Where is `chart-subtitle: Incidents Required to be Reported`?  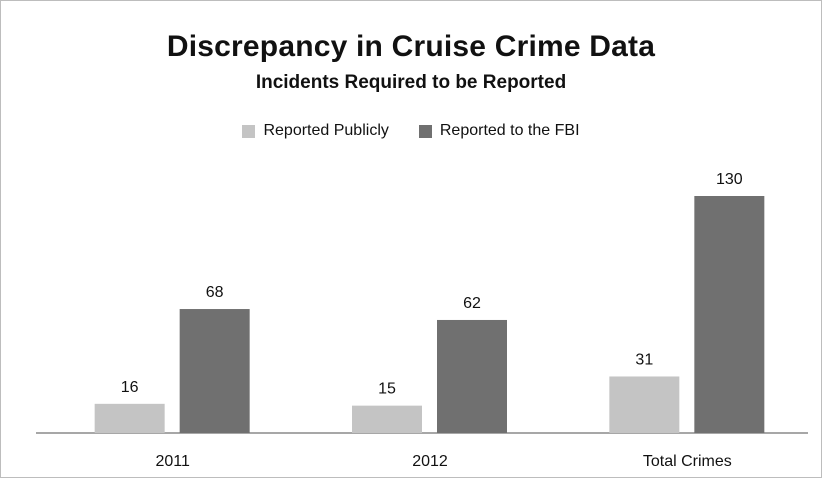
chart-subtitle: Incidents Required to be Reported is located at coordinates (411, 82).